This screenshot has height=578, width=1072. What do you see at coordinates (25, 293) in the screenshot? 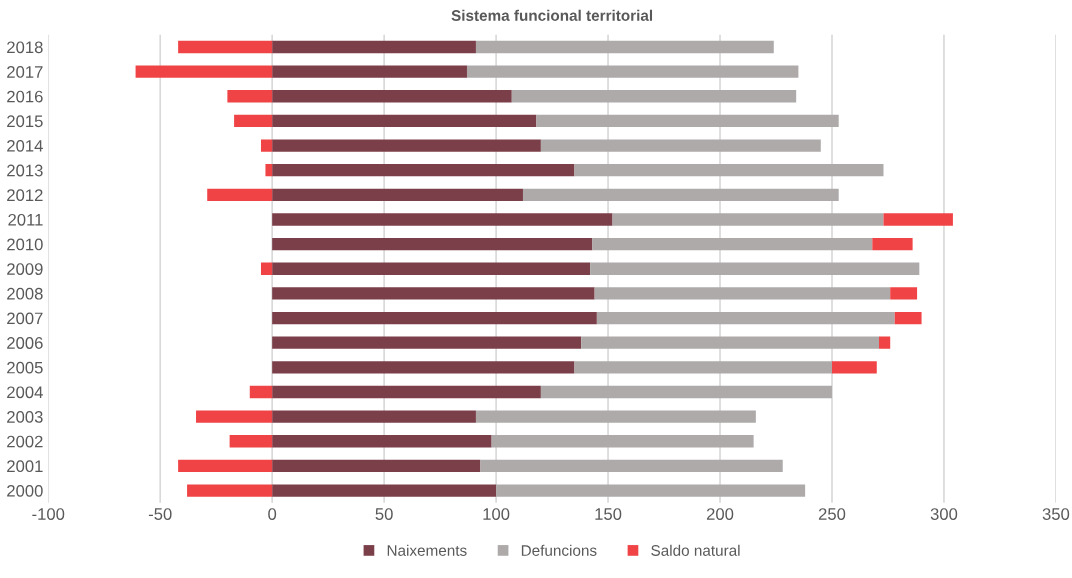
I see `y-tick-label: 2008` at bounding box center [25, 293].